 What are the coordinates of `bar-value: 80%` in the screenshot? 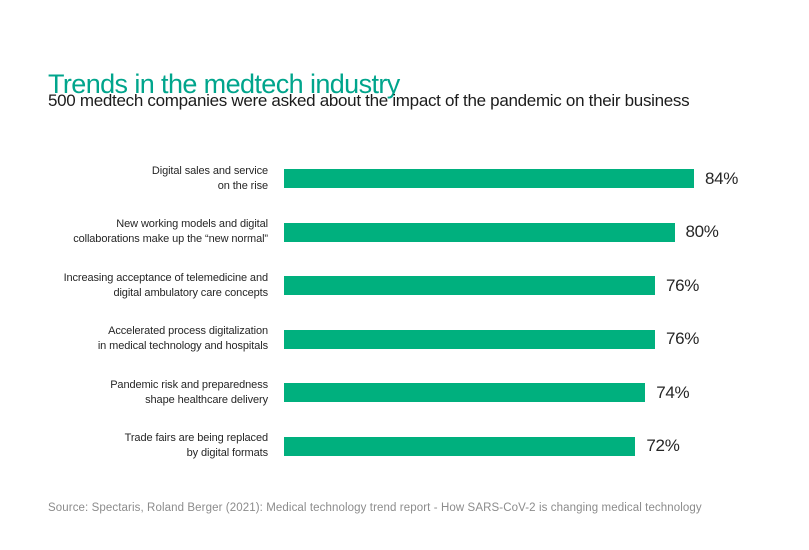 It's located at (702, 232).